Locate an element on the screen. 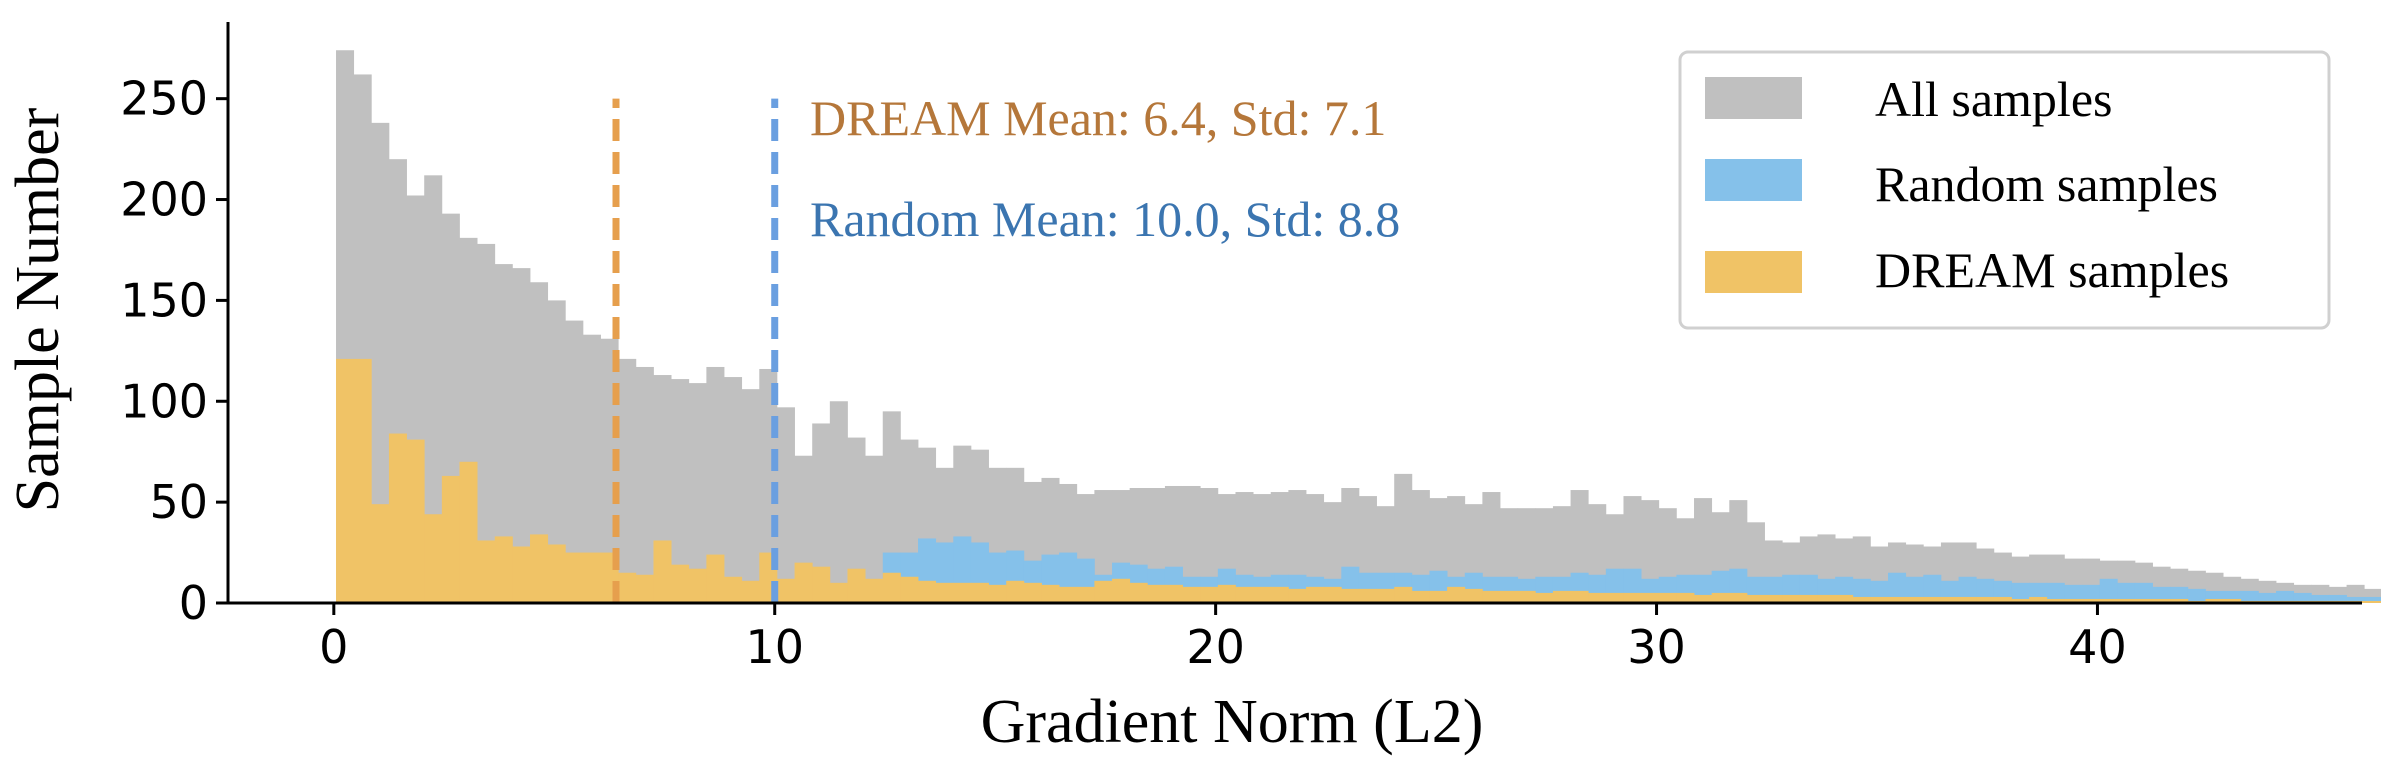 Image resolution: width=2381 pixels, height=778 pixels. y-tick-label: 150 is located at coordinates (164, 300).